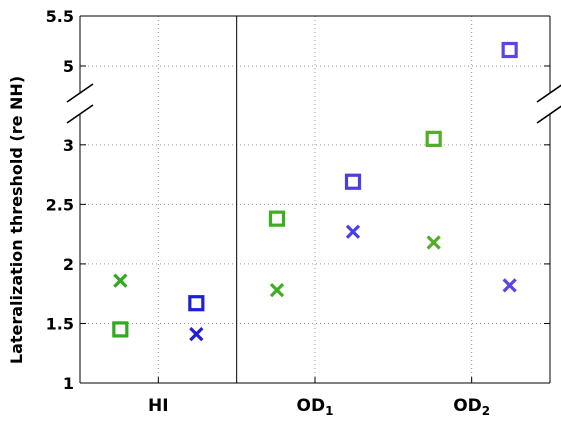 The height and width of the screenshot is (421, 561). Describe the element at coordinates (315, 407) in the screenshot. I see `x-tick-label: OD1` at that location.